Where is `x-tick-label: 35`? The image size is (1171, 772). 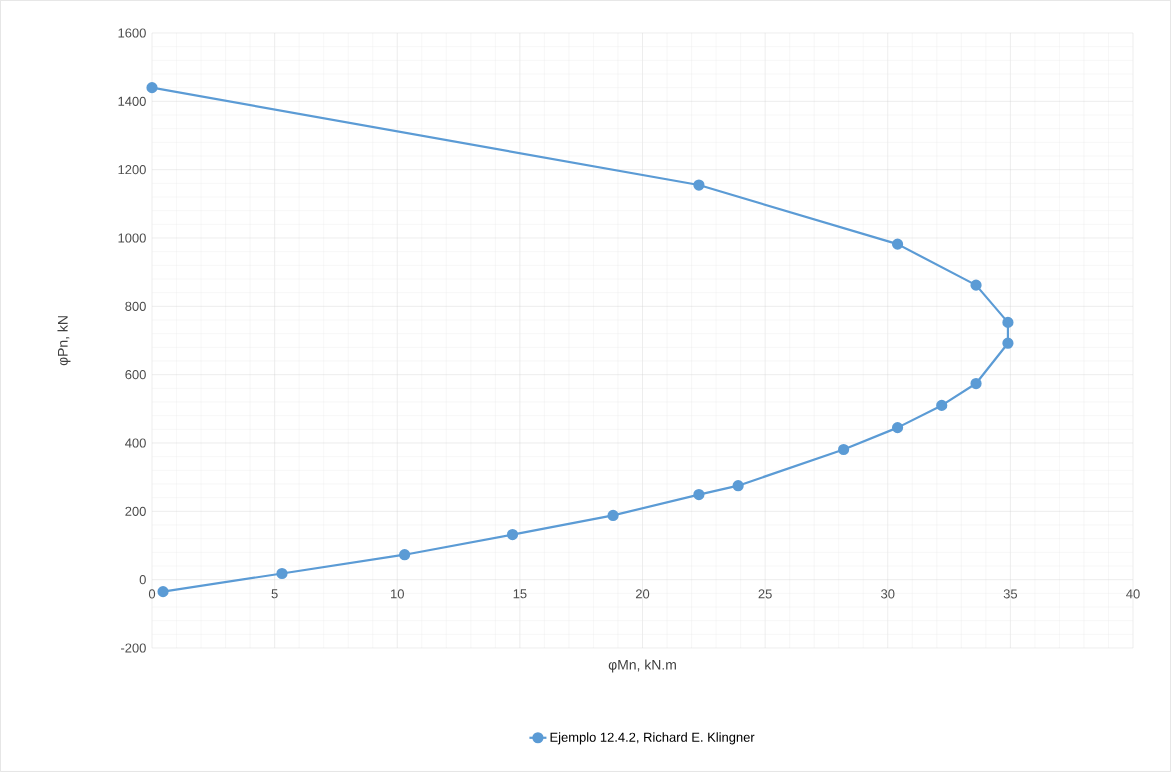
x-tick-label: 35 is located at coordinates (1010, 594).